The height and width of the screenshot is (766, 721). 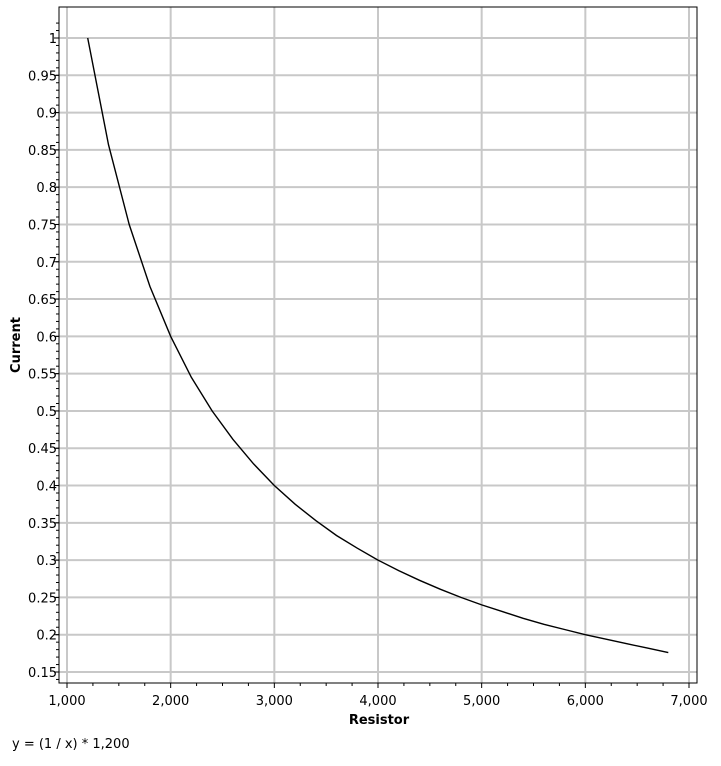 What do you see at coordinates (16, 345) in the screenshot?
I see `y-axis-title: Current` at bounding box center [16, 345].